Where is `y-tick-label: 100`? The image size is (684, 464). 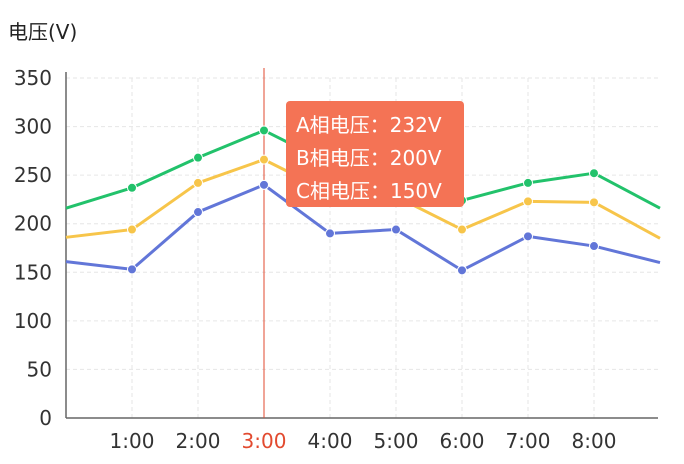
y-tick-label: 100 is located at coordinates (33, 321).